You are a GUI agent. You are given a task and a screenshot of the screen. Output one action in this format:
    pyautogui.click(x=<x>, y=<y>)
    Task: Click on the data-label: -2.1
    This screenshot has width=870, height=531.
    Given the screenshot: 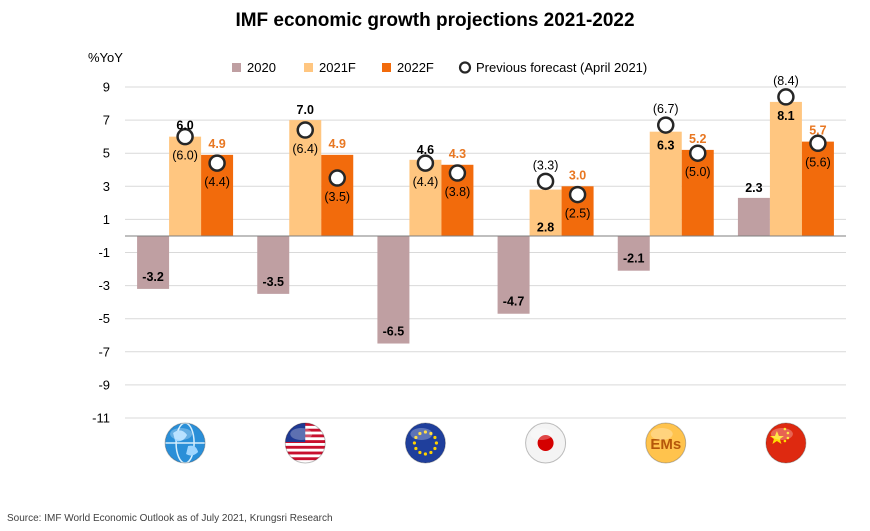 What is the action you would take?
    pyautogui.click(x=634, y=259)
    